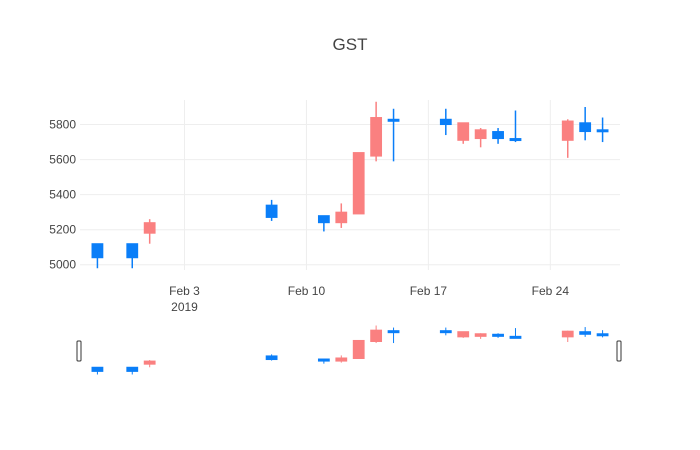  What do you see at coordinates (62, 160) in the screenshot?
I see `y-tick-label: 5600` at bounding box center [62, 160].